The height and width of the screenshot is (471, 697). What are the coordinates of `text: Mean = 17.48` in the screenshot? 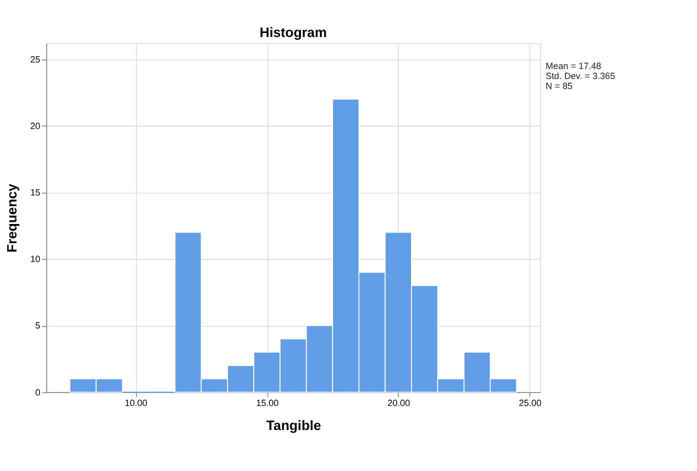 It's located at (574, 66).